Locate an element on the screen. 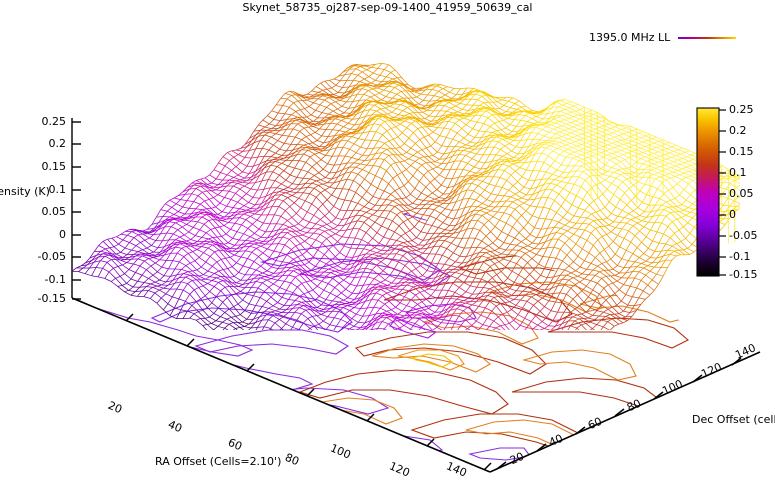 The width and height of the screenshot is (775, 480). z-tick-label-2: 0.15 is located at coordinates (34, 166).